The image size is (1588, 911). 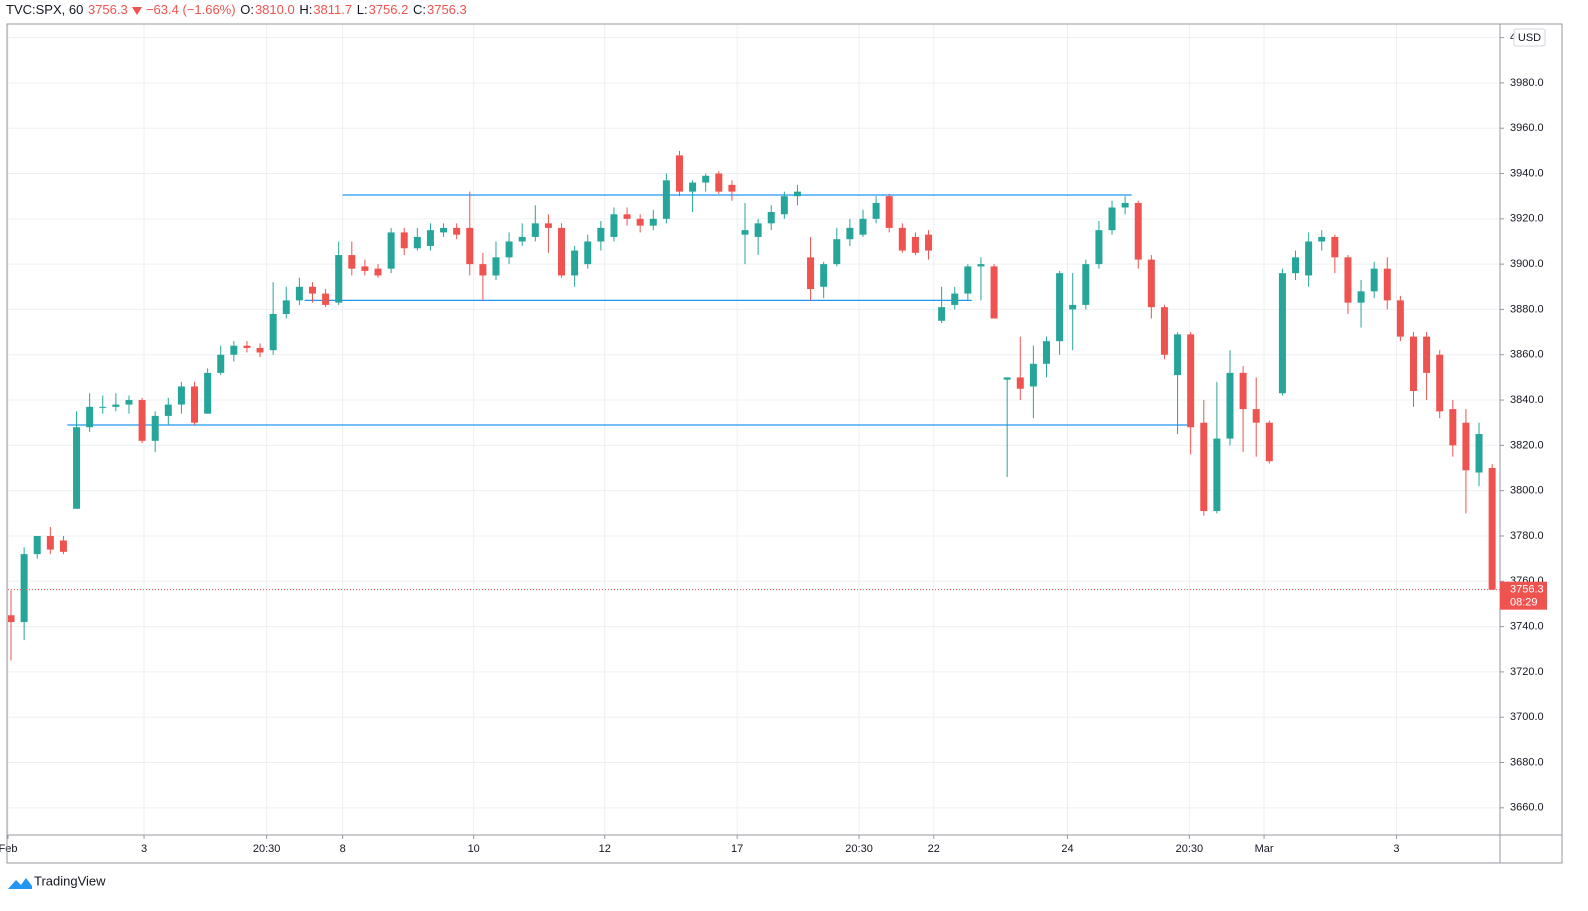 What do you see at coordinates (1527, 309) in the screenshot?
I see `y-tick-label: 3880.0` at bounding box center [1527, 309].